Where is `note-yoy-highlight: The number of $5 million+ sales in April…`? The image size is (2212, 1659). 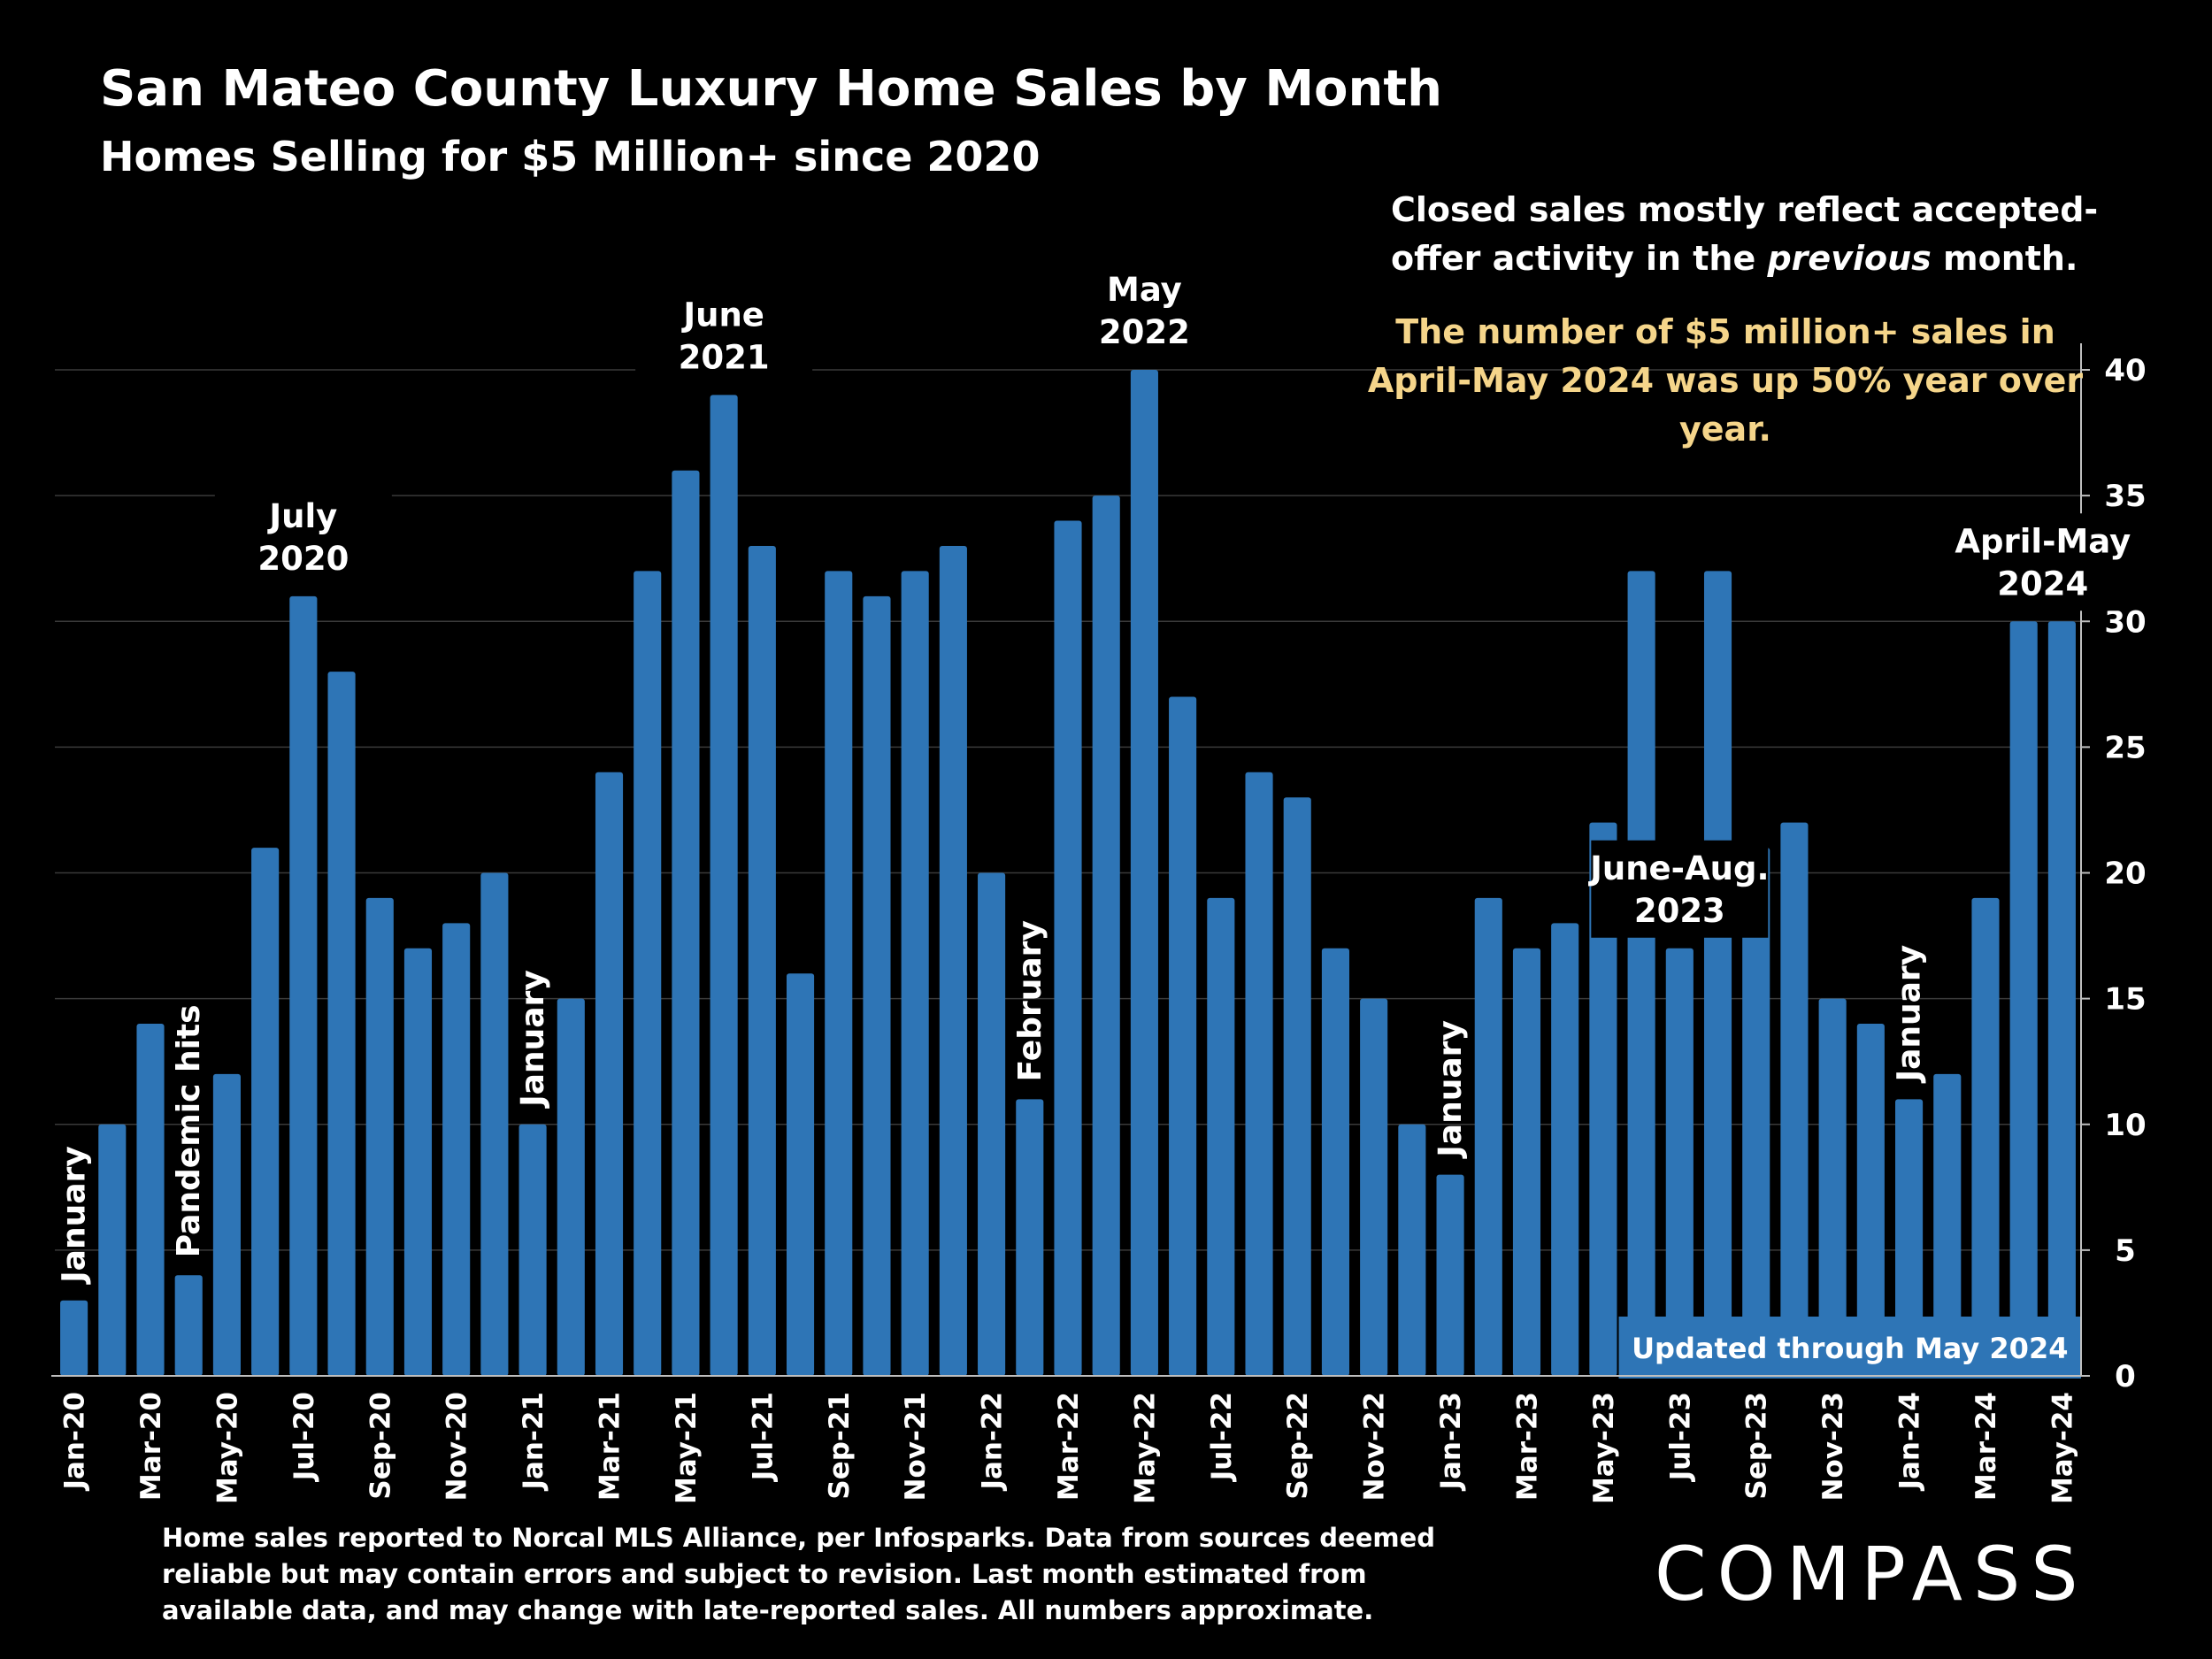 note-yoy-highlight: The number of $5 million+ sales in April… is located at coordinates (1726, 381).